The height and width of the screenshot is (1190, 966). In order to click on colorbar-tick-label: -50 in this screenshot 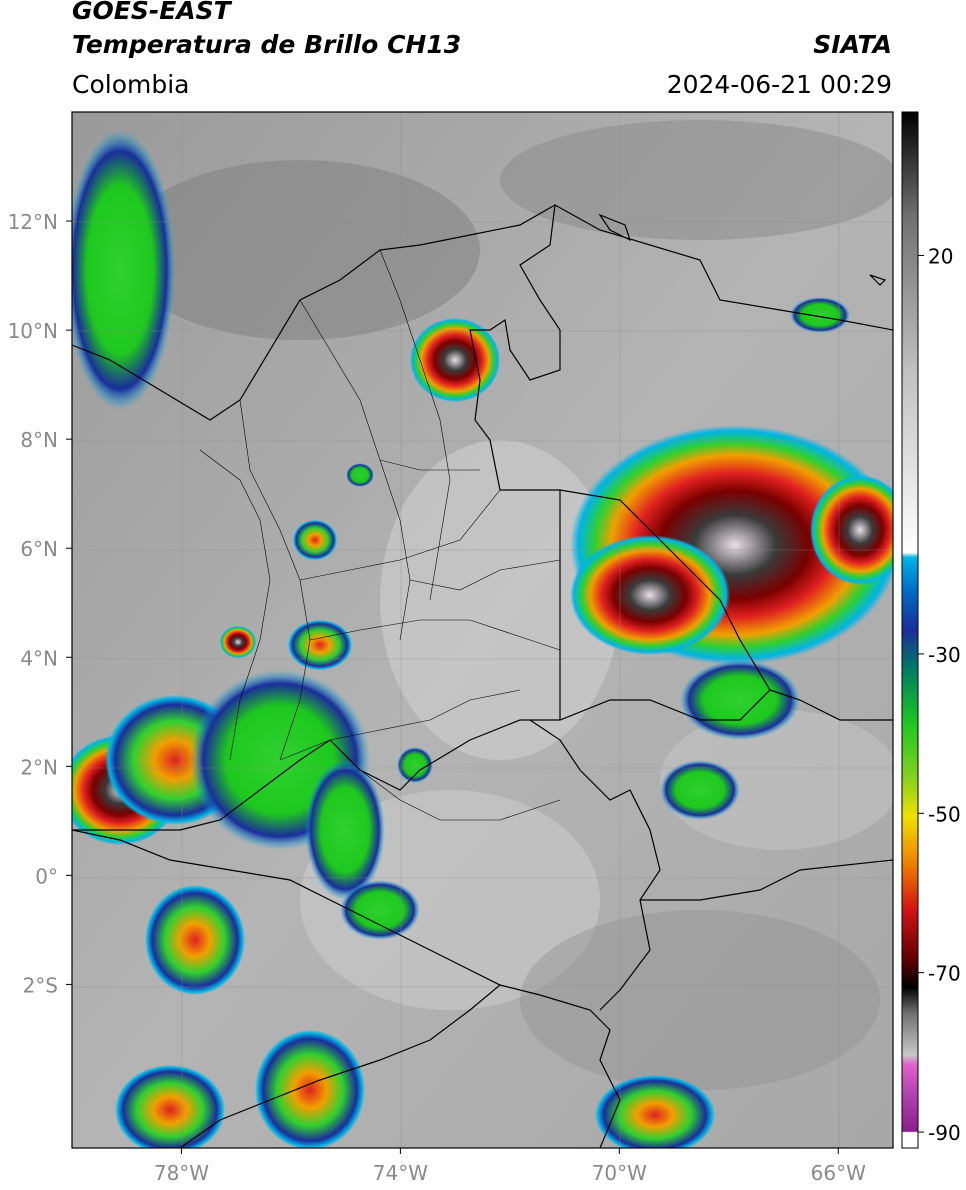, I will do `click(944, 814)`.